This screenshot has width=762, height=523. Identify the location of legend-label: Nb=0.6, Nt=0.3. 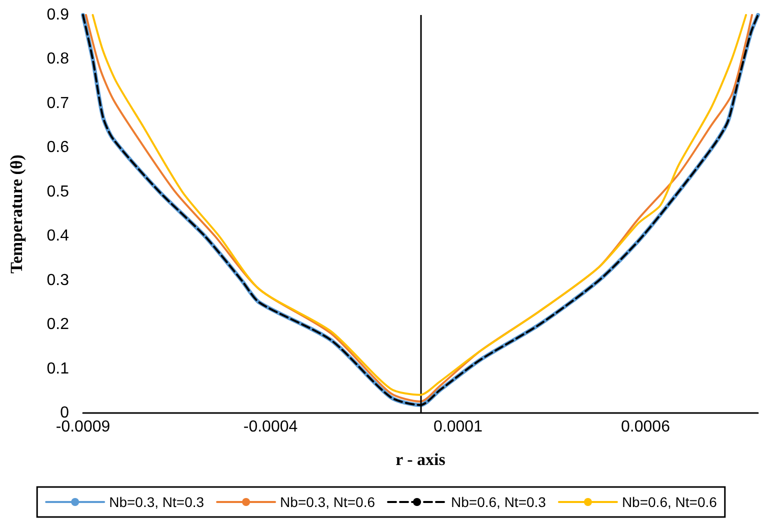
(498, 502).